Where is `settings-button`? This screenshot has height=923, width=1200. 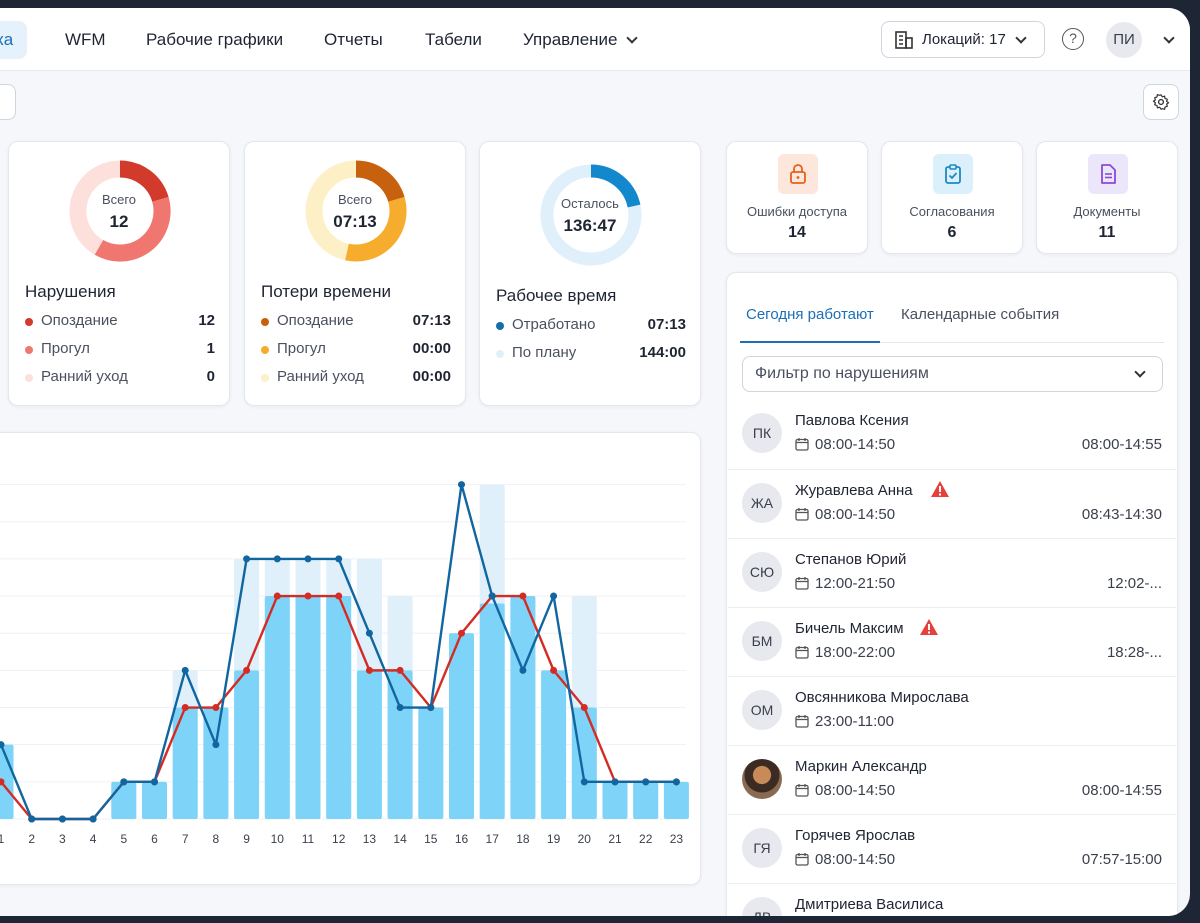 settings-button is located at coordinates (1161, 102).